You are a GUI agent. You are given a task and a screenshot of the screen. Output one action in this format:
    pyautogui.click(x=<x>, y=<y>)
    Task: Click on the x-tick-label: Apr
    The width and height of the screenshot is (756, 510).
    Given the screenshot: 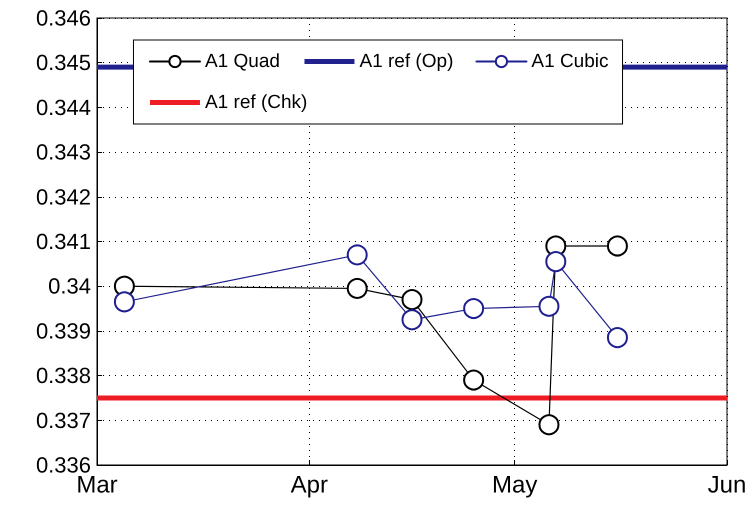 What is the action you would take?
    pyautogui.click(x=309, y=485)
    